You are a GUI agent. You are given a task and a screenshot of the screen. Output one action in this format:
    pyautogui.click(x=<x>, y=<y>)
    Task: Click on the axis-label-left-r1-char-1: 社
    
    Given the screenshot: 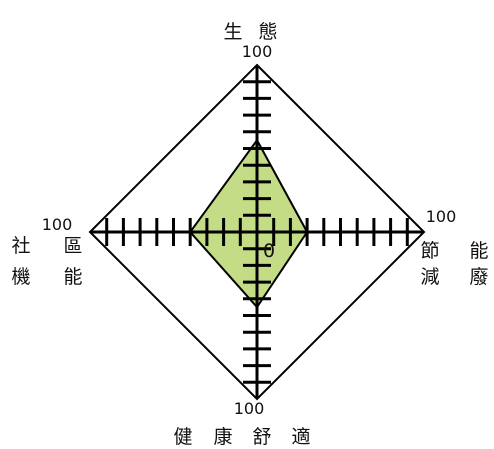 What is the action you would take?
    pyautogui.click(x=20, y=246)
    